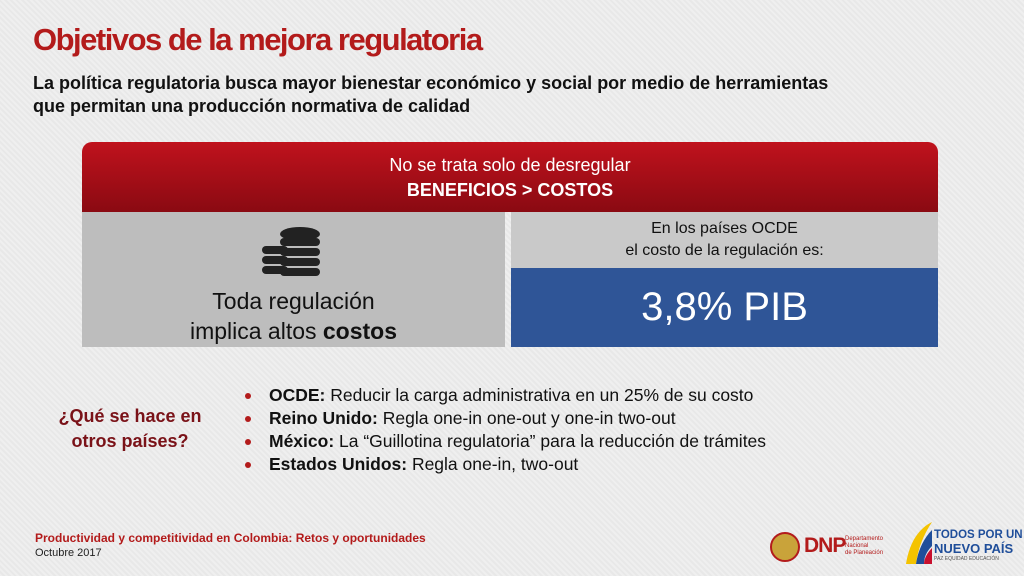 Image resolution: width=1024 pixels, height=576 pixels. Describe the element at coordinates (130, 441) in the screenshot. I see `question-line: otros países?` at that location.